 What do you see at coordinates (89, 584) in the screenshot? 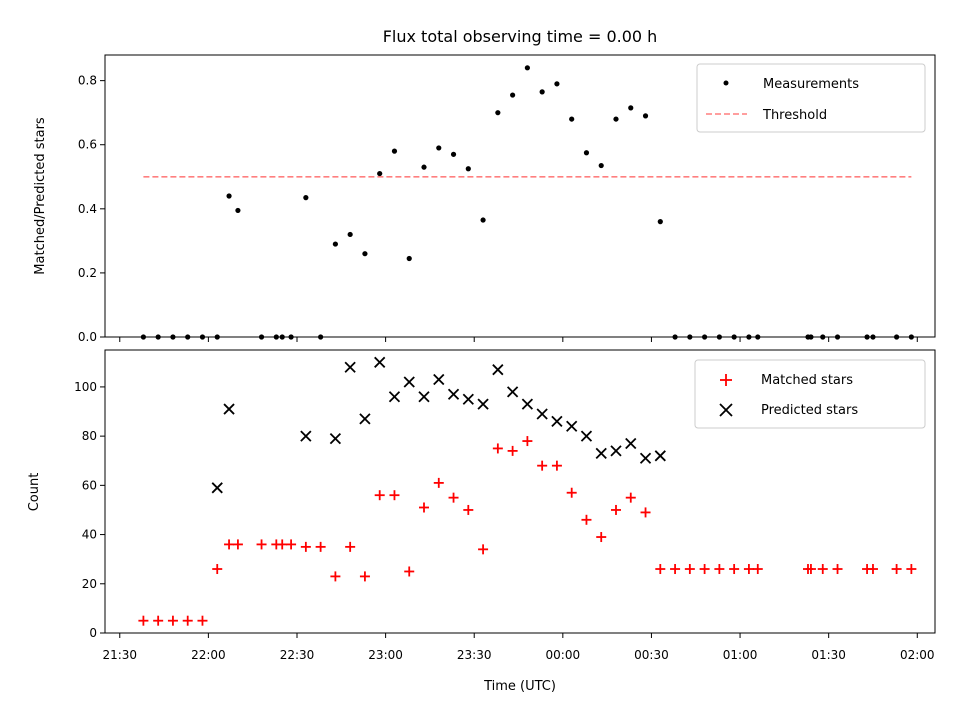
I see `bottom-ytick-label: 20` at bounding box center [89, 584].